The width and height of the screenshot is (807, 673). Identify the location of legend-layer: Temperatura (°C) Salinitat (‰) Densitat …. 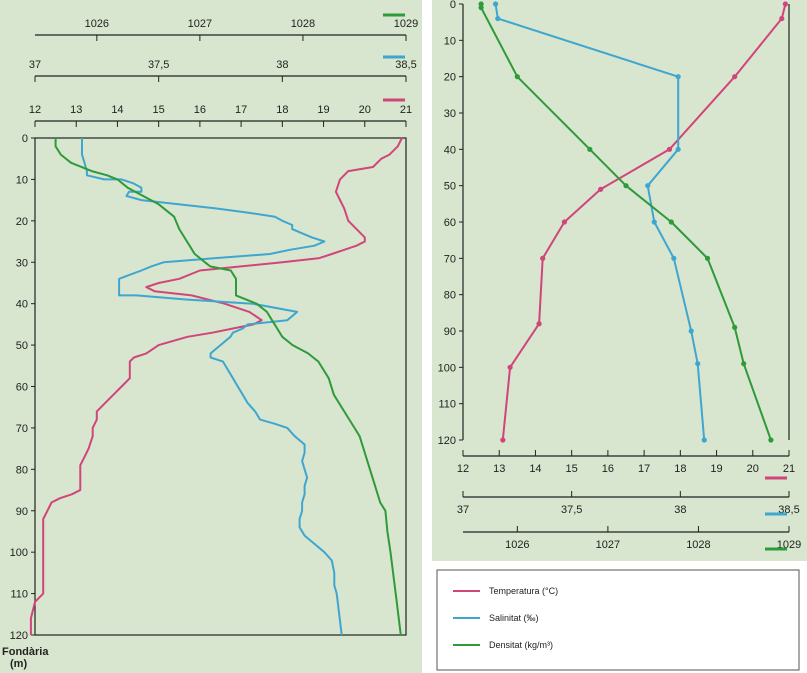
(505, 618).